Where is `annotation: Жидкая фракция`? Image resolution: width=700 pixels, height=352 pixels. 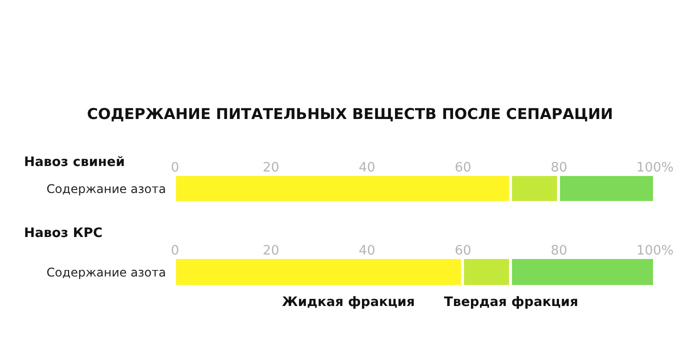
annotation: Жидкая фракция is located at coordinates (348, 302).